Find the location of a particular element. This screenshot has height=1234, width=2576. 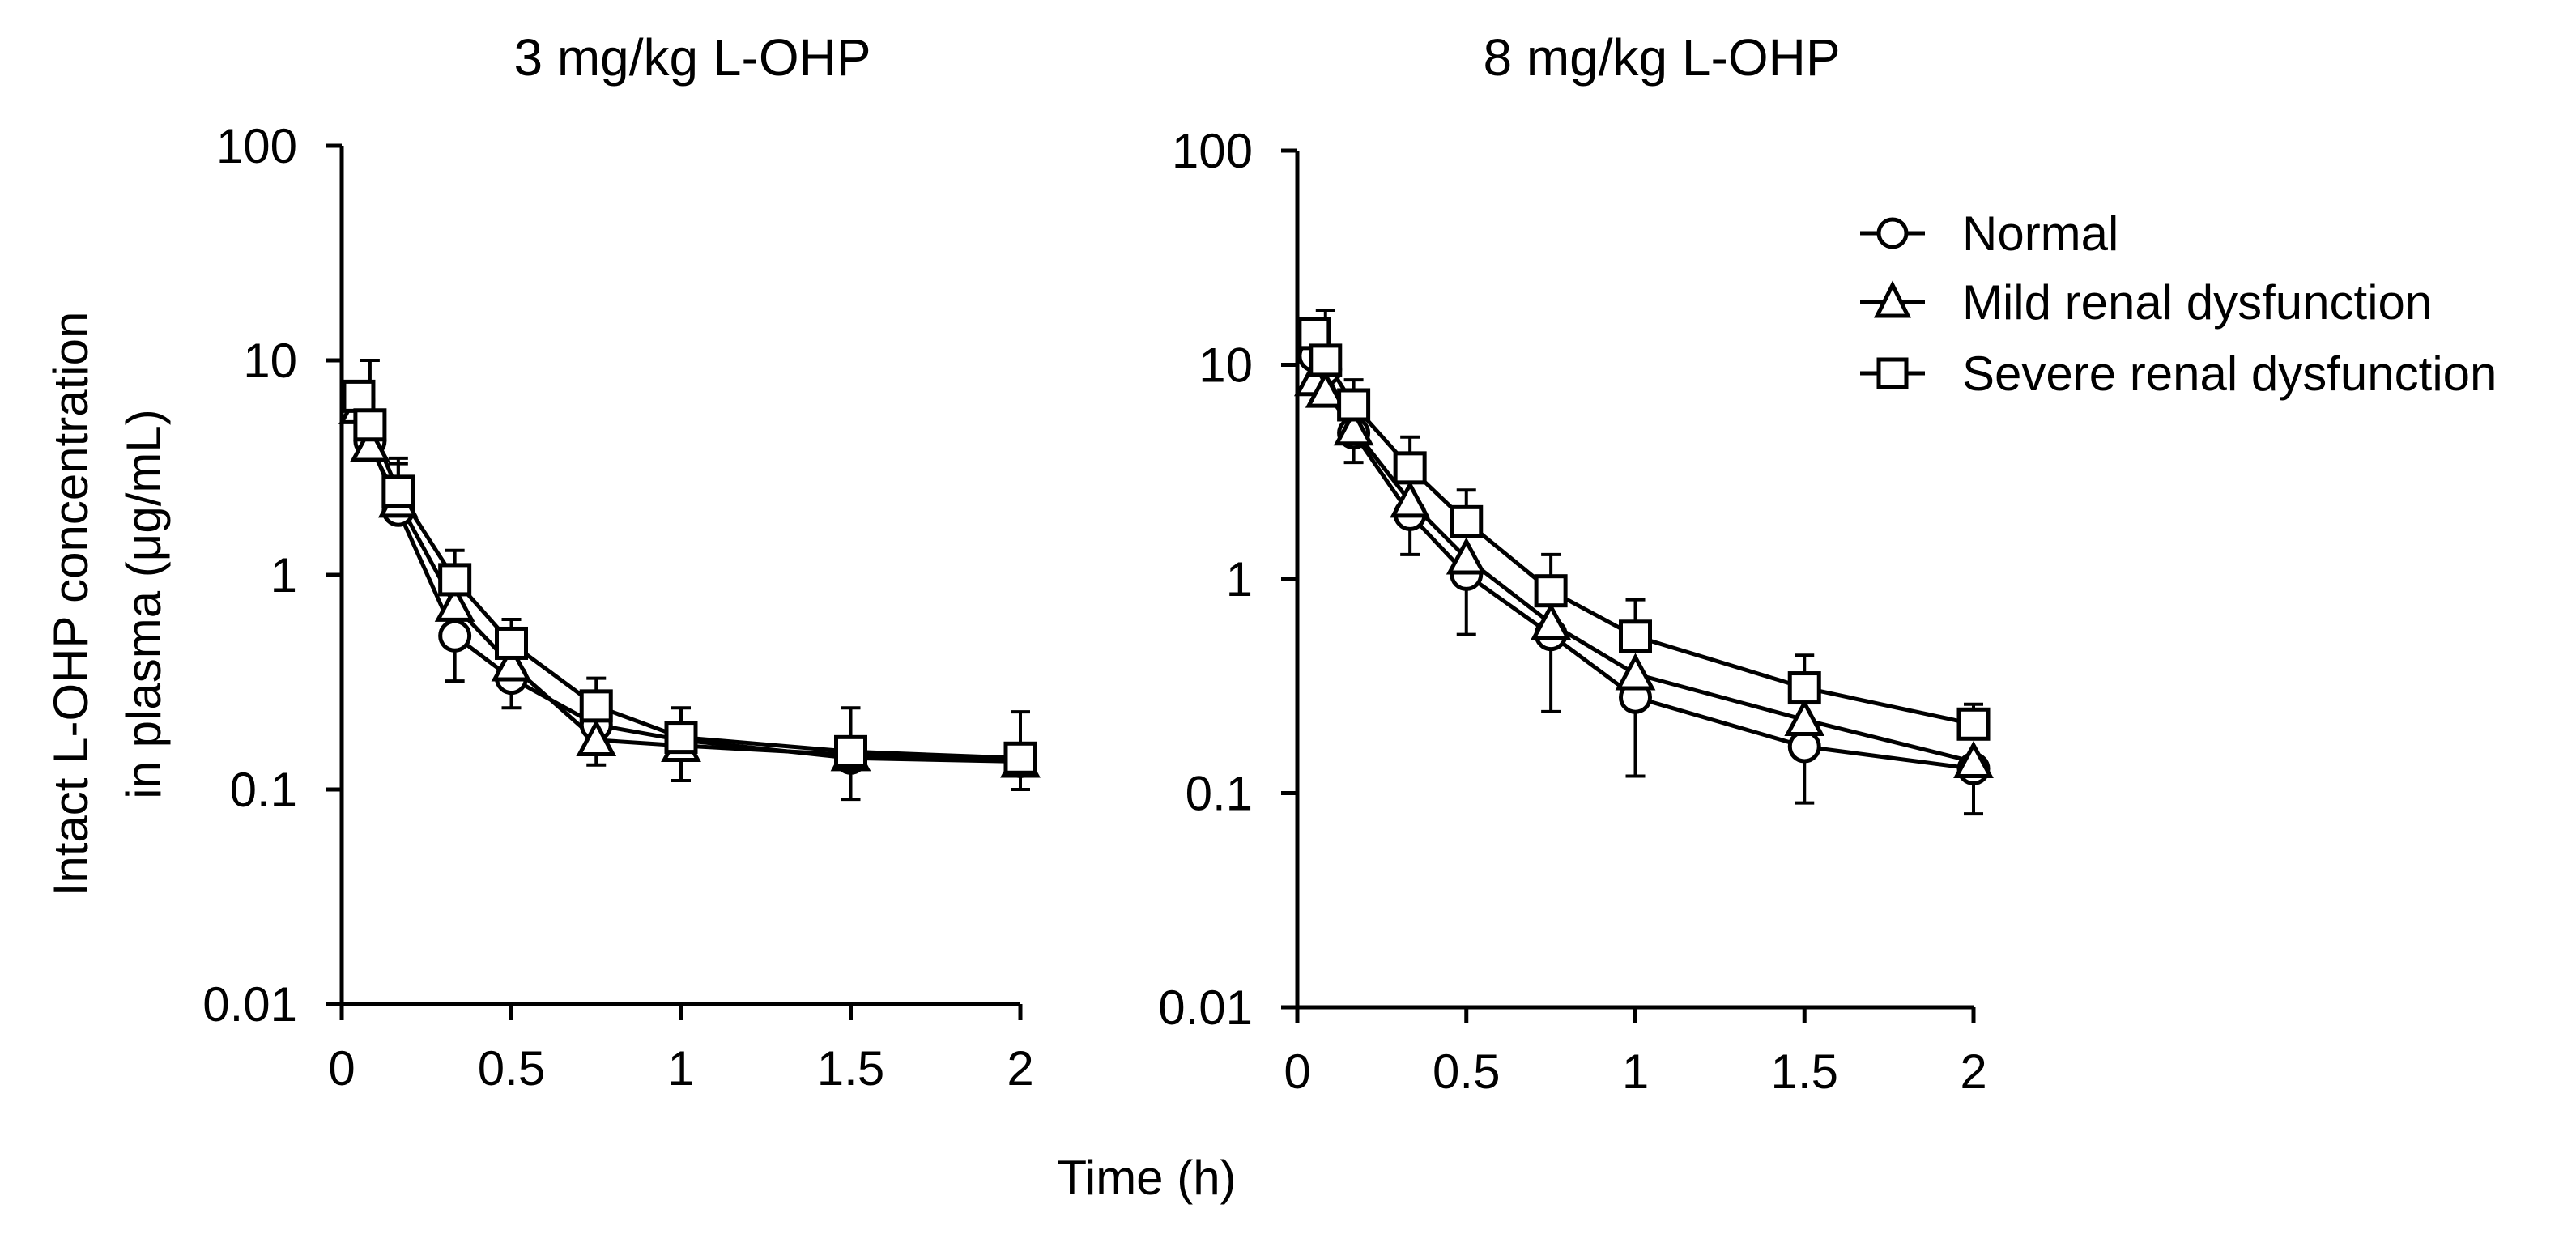

panel1-title: 3 mg/kg L-OHP is located at coordinates (692, 57).